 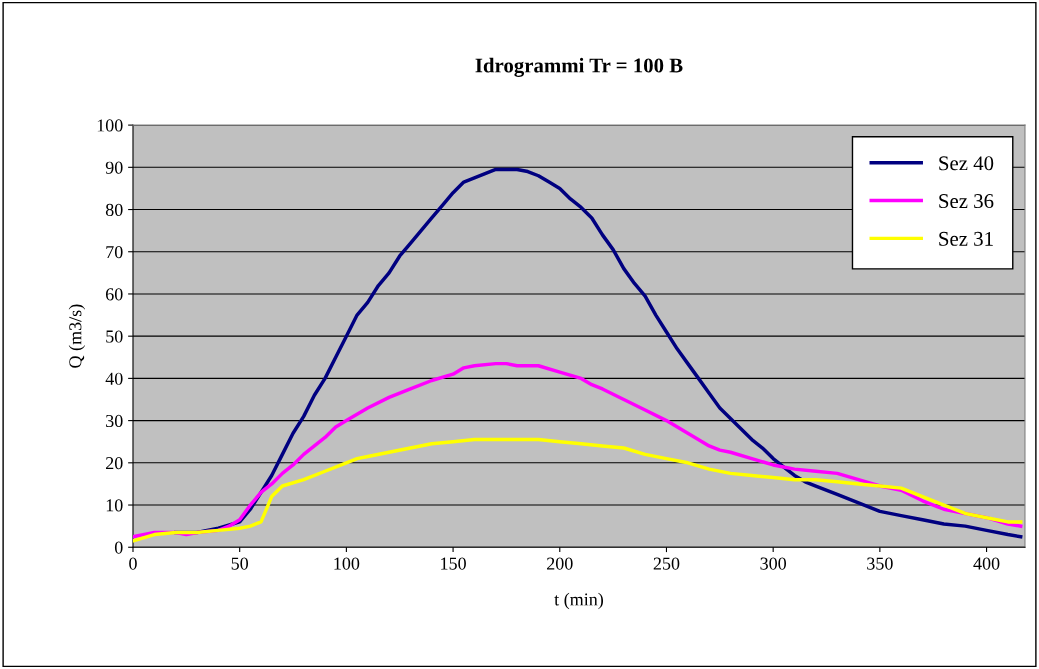 What do you see at coordinates (114, 505) in the screenshot?
I see `y-tick-label: 10` at bounding box center [114, 505].